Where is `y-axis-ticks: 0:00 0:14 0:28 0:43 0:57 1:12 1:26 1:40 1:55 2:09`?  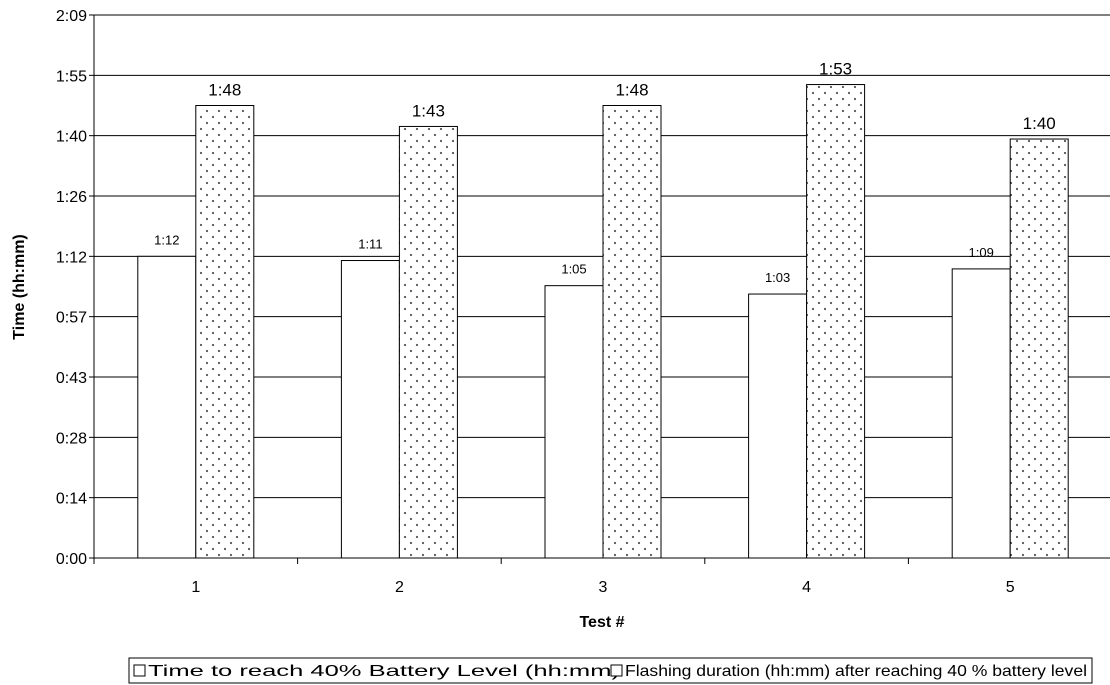
y-axis-ticks: 0:00 0:14 0:28 0:43 0:57 1:12 1:26 1:40 1:55 2:09 is located at coordinates (75, 288).